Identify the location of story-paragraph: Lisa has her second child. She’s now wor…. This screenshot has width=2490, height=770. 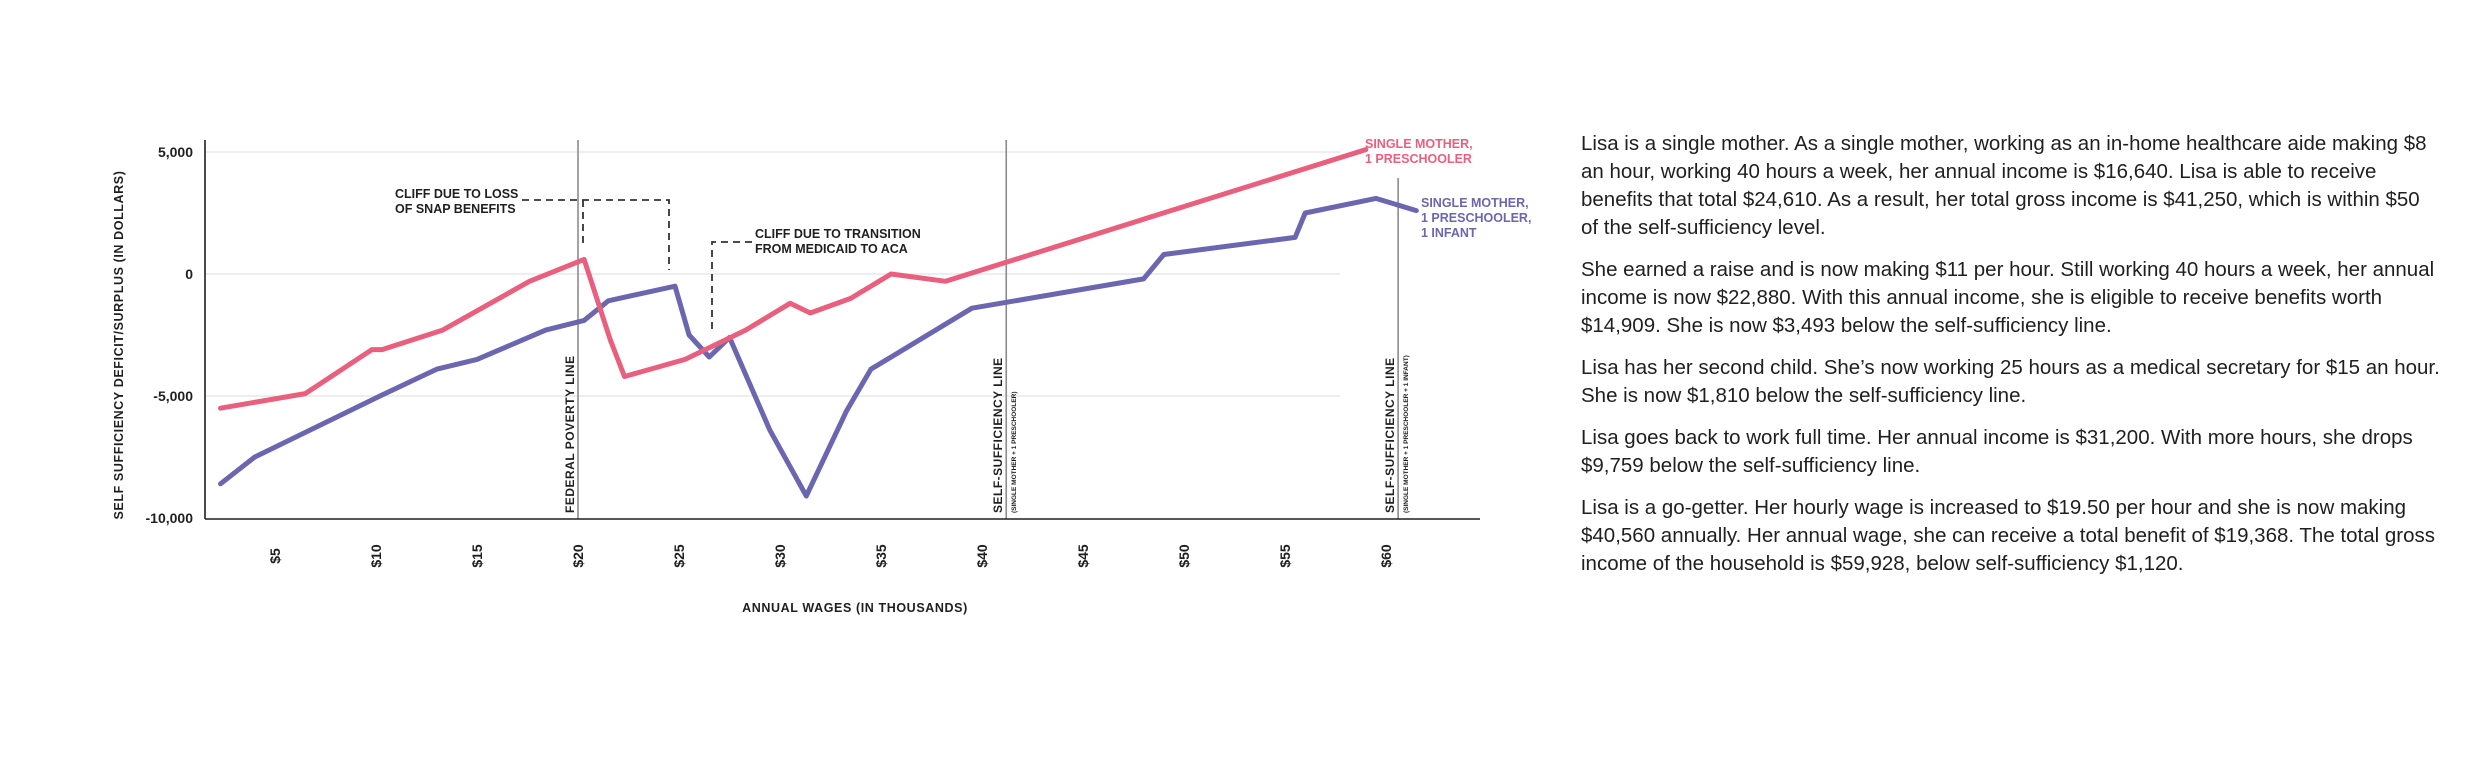
(2010, 381).